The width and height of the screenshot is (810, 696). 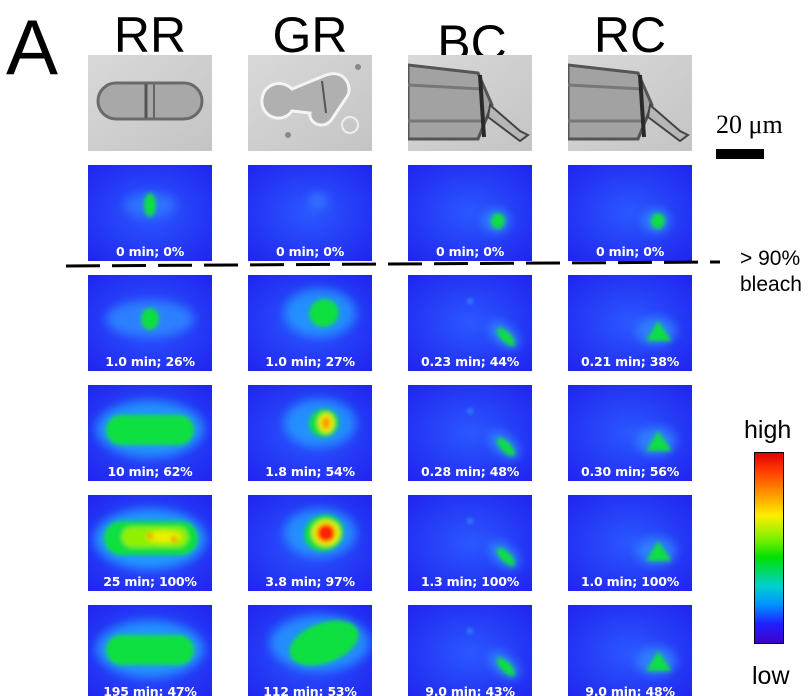 I want to click on timepoint-label: 9.0 min; 48%, so click(x=630, y=690).